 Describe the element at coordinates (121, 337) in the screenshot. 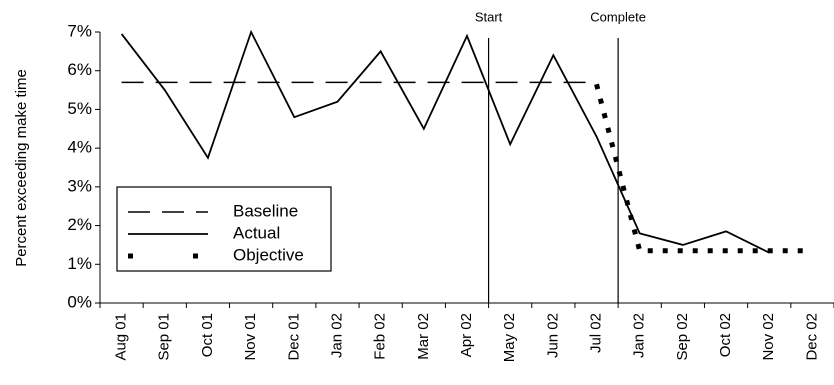

I see `x-tick-label: Aug 01` at that location.